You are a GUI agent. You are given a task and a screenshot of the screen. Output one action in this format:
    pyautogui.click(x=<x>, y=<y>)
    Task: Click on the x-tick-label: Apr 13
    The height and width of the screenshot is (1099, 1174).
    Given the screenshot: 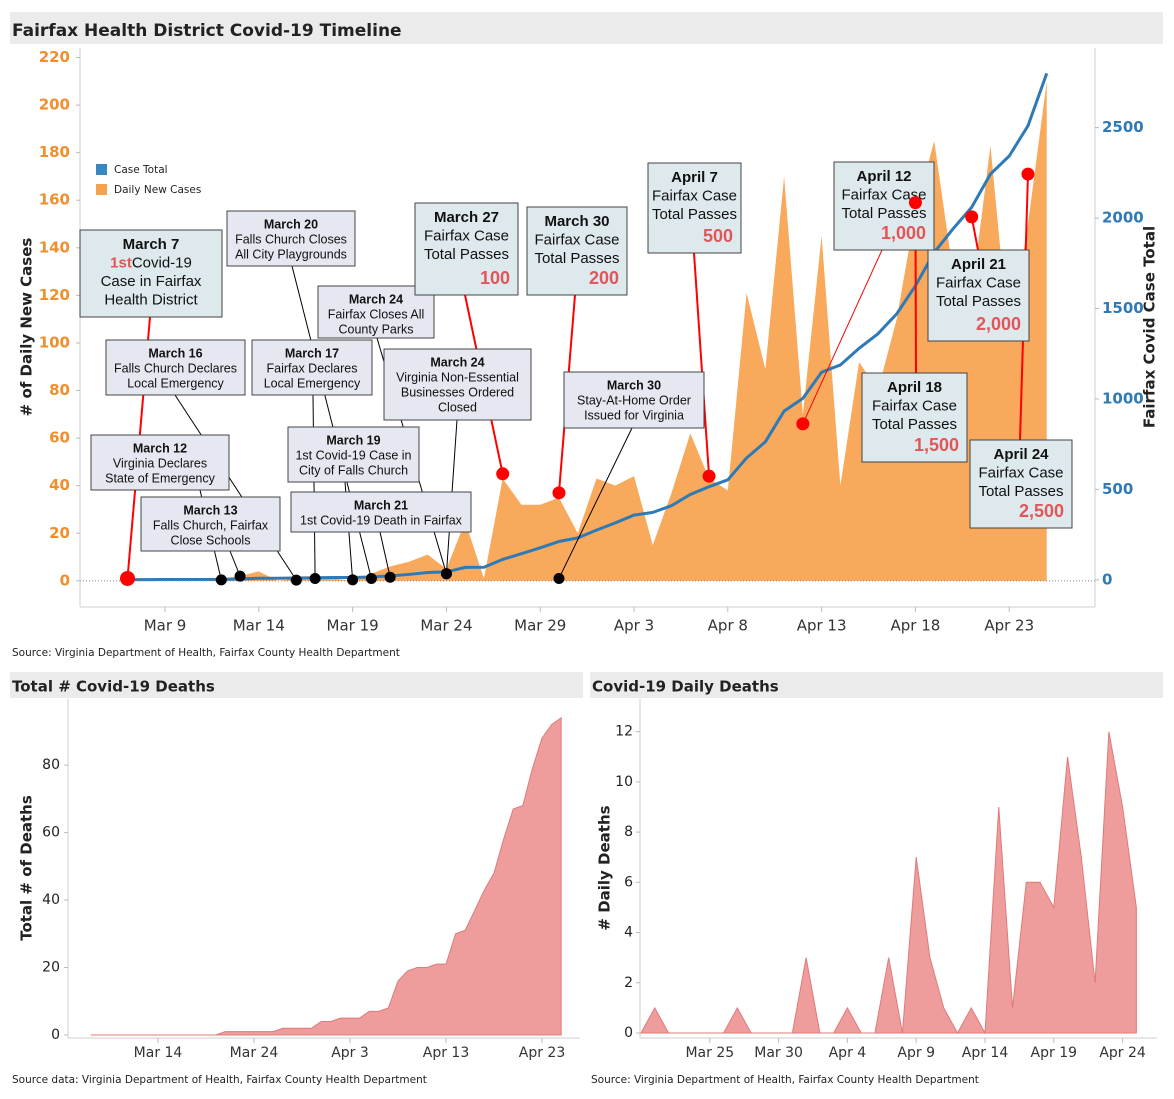 What is the action you would take?
    pyautogui.click(x=446, y=1053)
    